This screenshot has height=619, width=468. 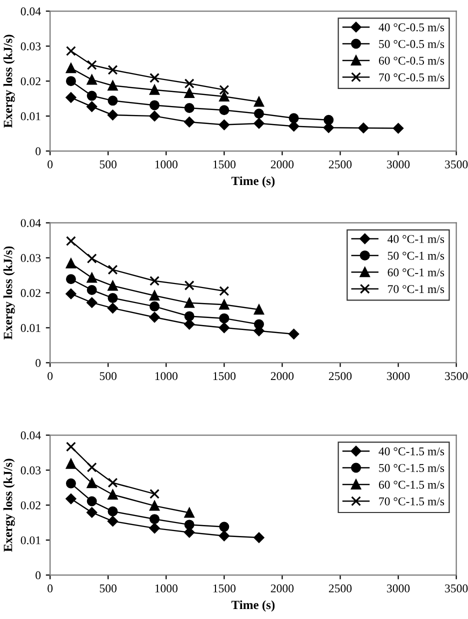 What do you see at coordinates (411, 44) in the screenshot?
I see `legend-label: 50 °C-0.5 m/s` at bounding box center [411, 44].